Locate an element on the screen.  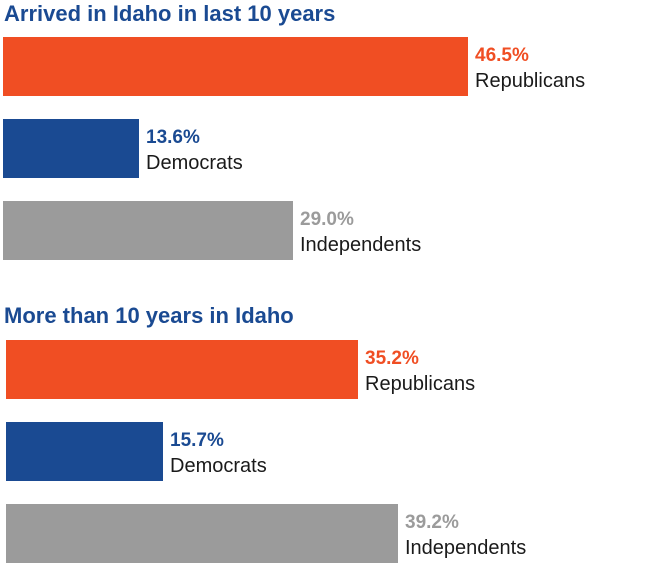
bar-label-democrats-1: 13.6% Democrats is located at coordinates (194, 150).